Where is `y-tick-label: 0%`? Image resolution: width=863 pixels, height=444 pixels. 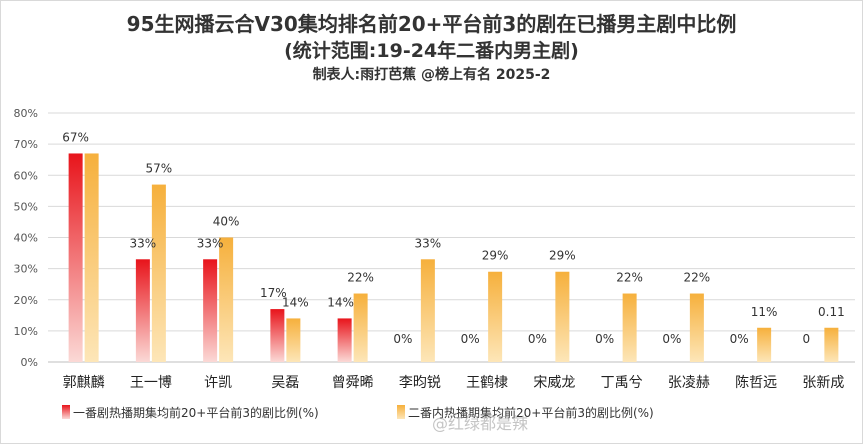 y-tick-label: 0% is located at coordinates (29, 362).